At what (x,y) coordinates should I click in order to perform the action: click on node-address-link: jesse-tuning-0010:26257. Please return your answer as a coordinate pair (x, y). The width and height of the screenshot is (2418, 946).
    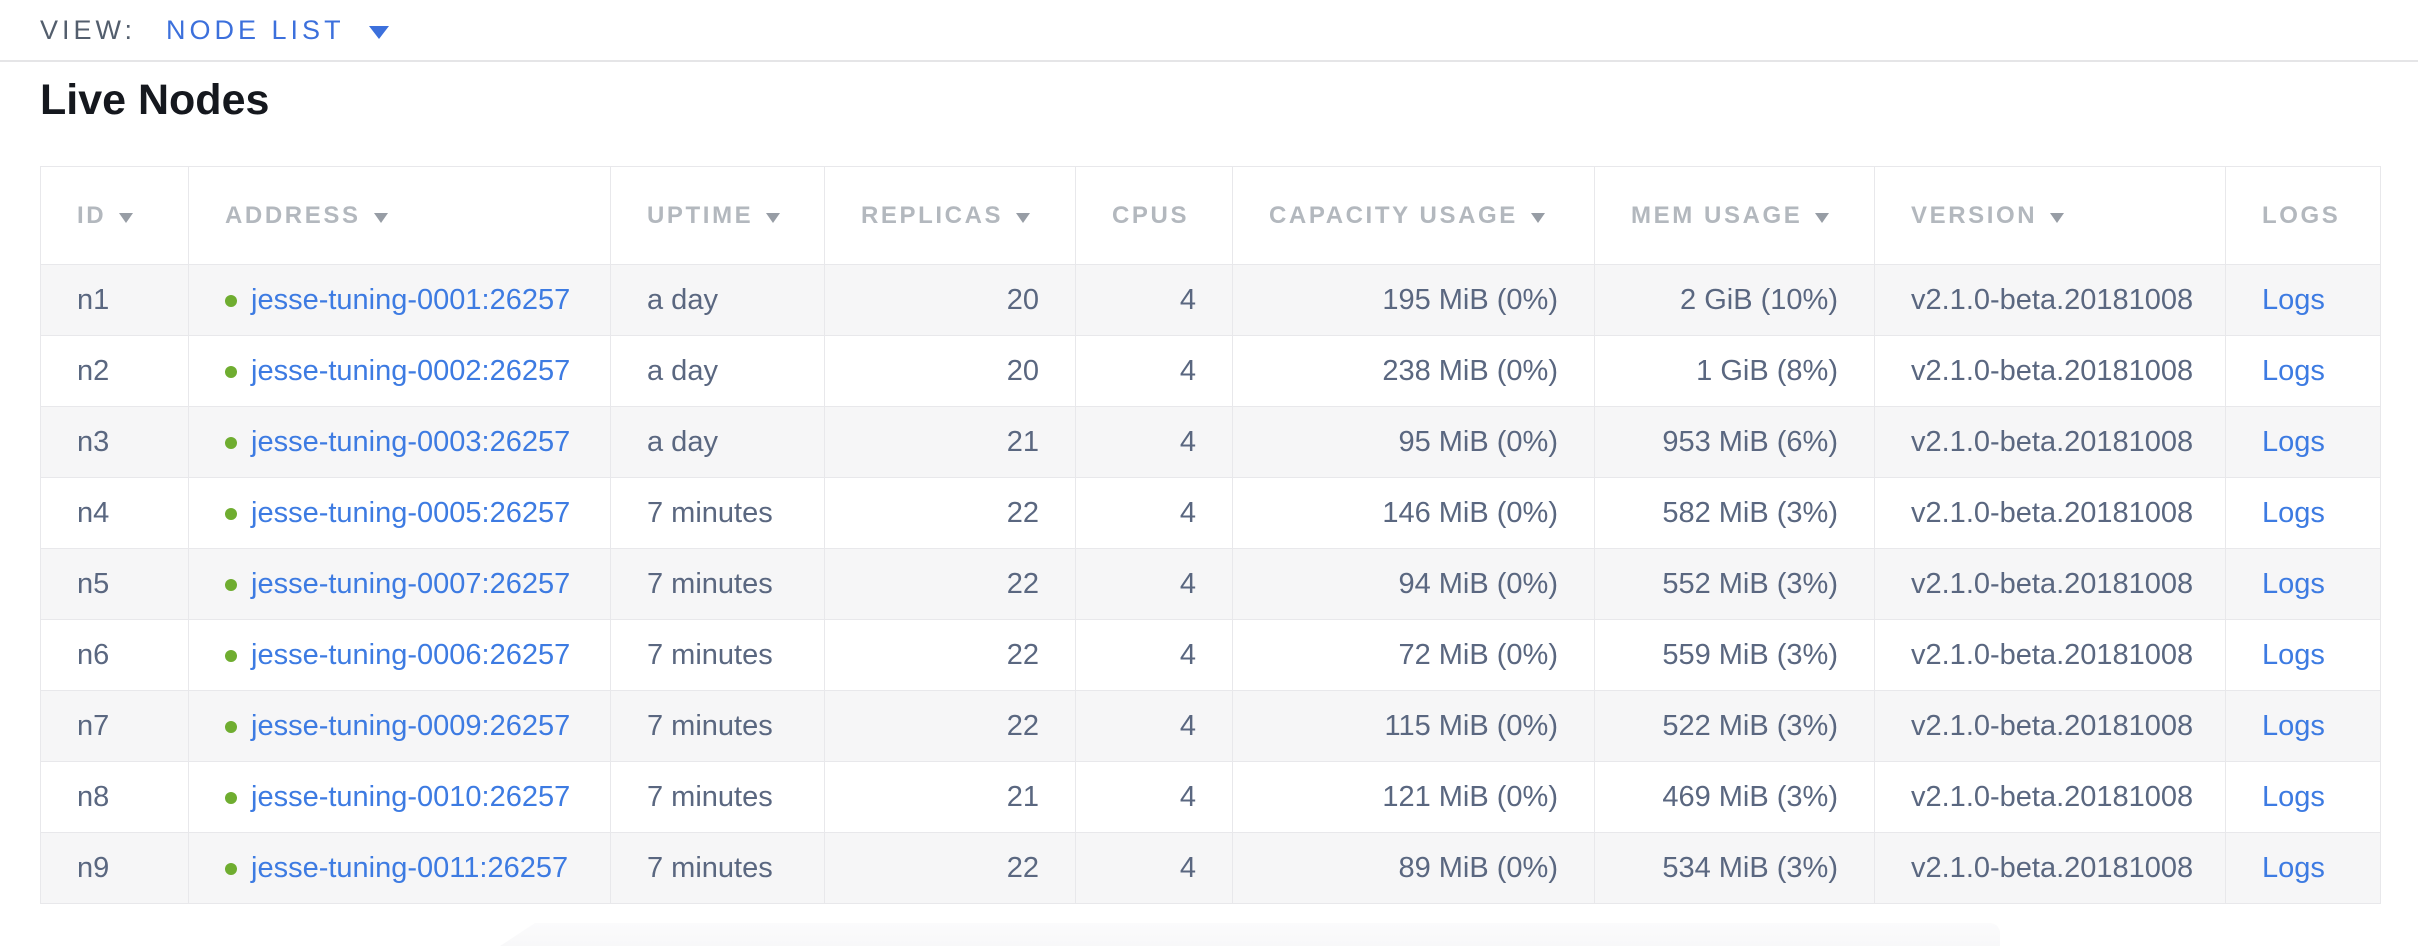
    Looking at the image, I should click on (411, 796).